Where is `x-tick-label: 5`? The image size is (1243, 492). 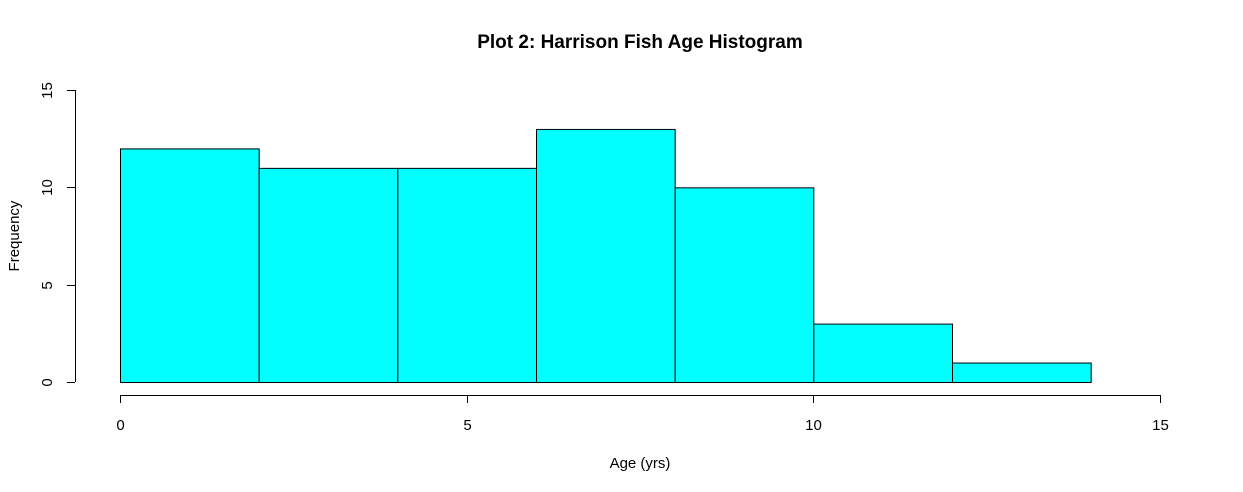
x-tick-label: 5 is located at coordinates (467, 425).